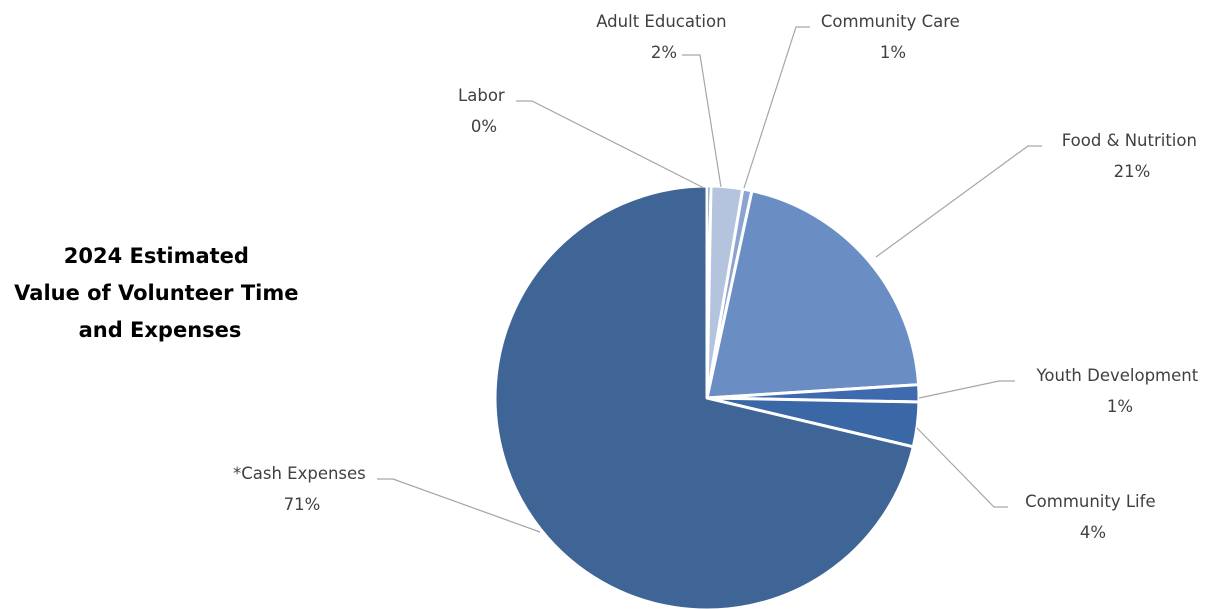 Image resolution: width=1226 pixels, height=609 pixels. I want to click on slice-label-youth-development-percent: 1%, so click(1120, 406).